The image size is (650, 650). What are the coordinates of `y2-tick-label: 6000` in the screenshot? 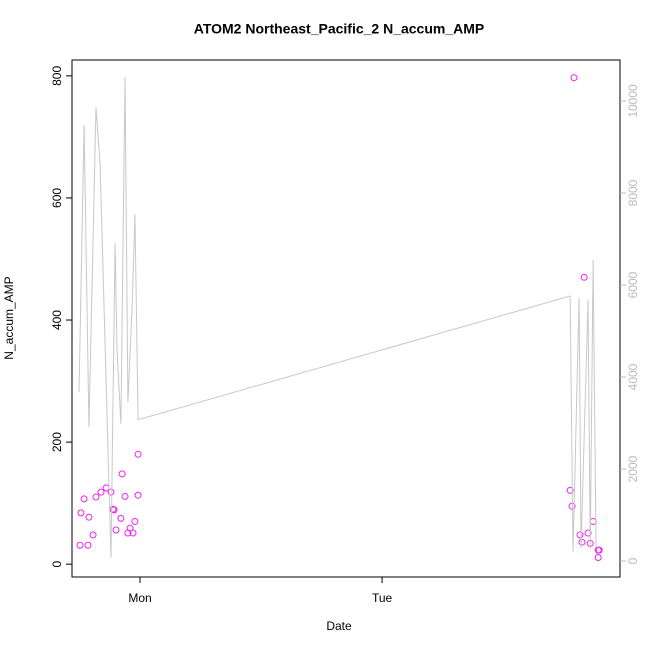 It's located at (633, 284).